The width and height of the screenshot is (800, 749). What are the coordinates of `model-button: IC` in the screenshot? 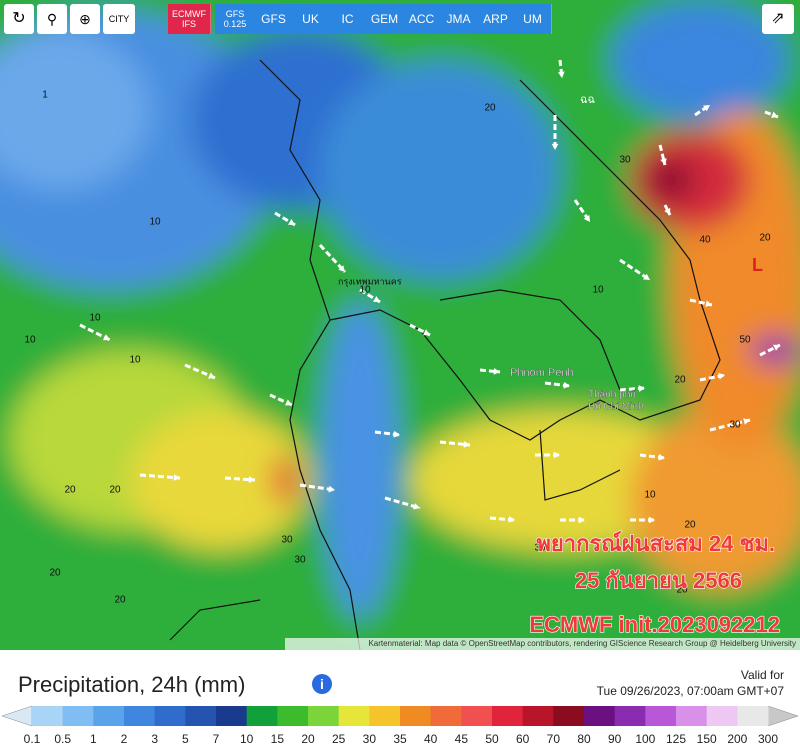 It's located at (348, 19).